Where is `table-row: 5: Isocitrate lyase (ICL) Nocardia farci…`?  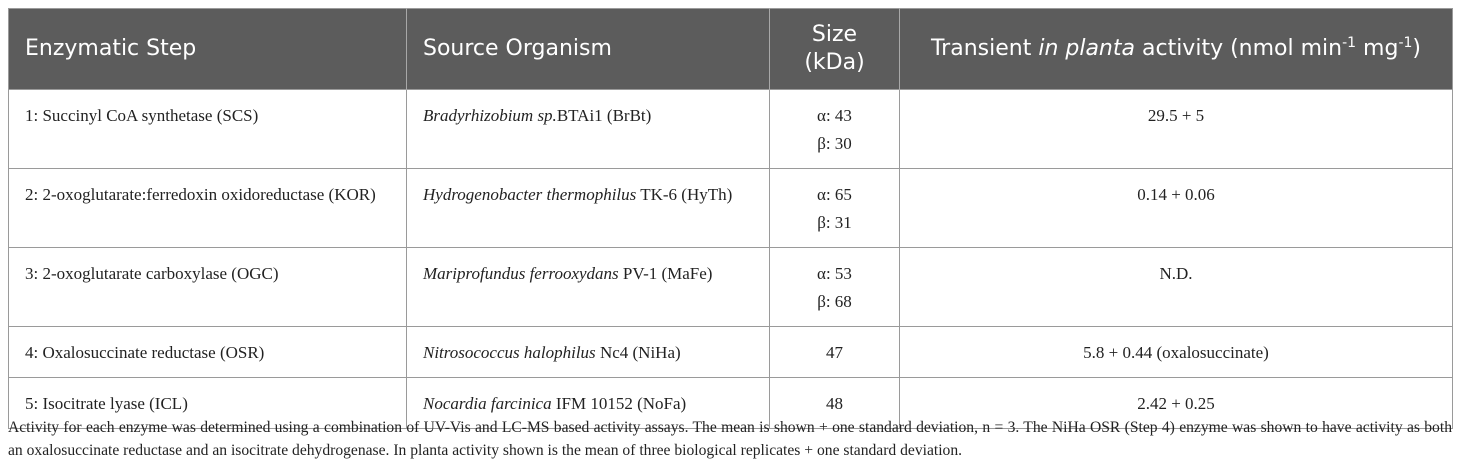 table-row: 5: Isocitrate lyase (ICL) Nocardia farci… is located at coordinates (730, 403).